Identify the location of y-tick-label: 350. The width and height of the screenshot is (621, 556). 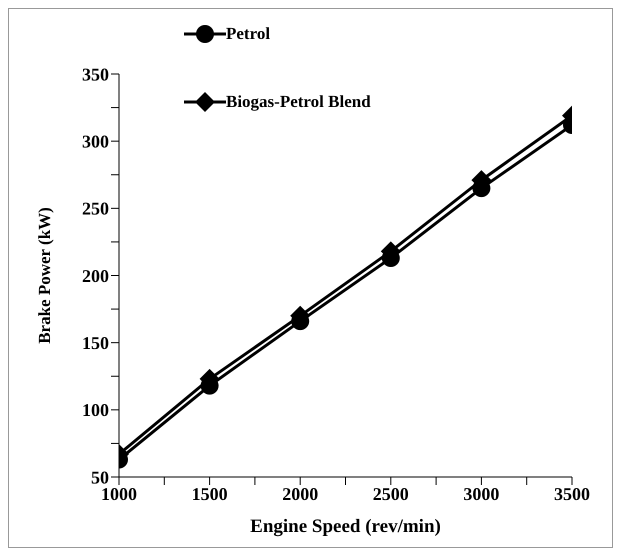
(95, 74).